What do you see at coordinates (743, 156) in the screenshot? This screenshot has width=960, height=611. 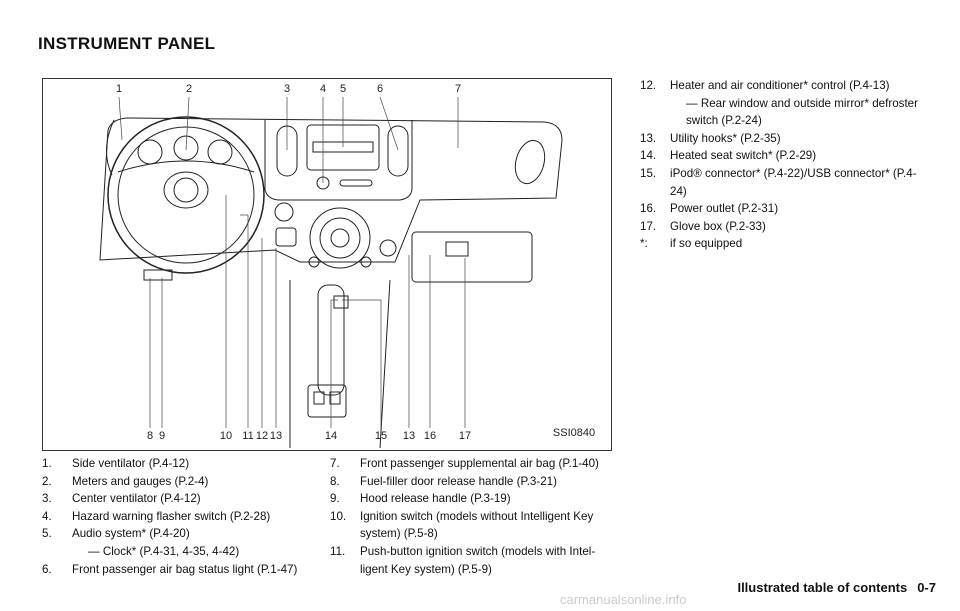 I see `item-text: Heated seat switch* (P.2-29)` at bounding box center [743, 156].